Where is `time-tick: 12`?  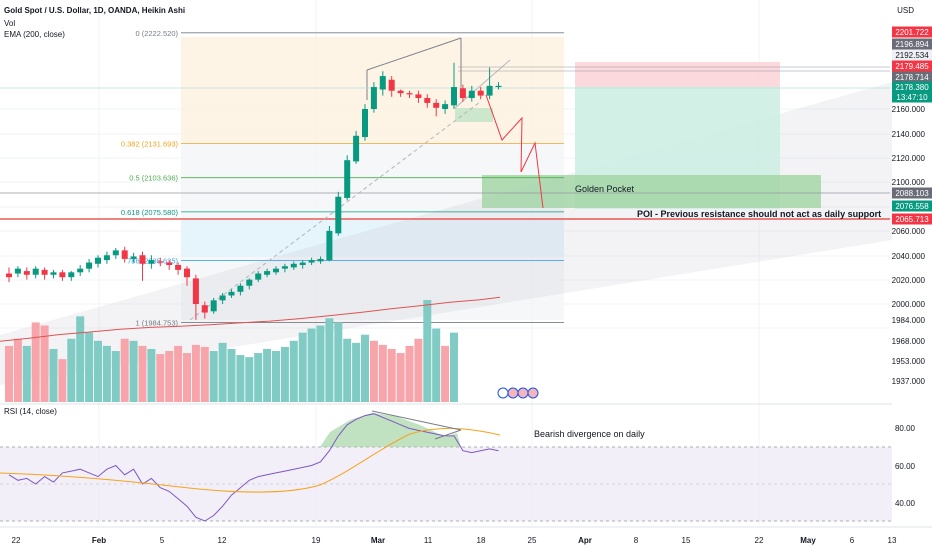 time-tick: 12 is located at coordinates (222, 540).